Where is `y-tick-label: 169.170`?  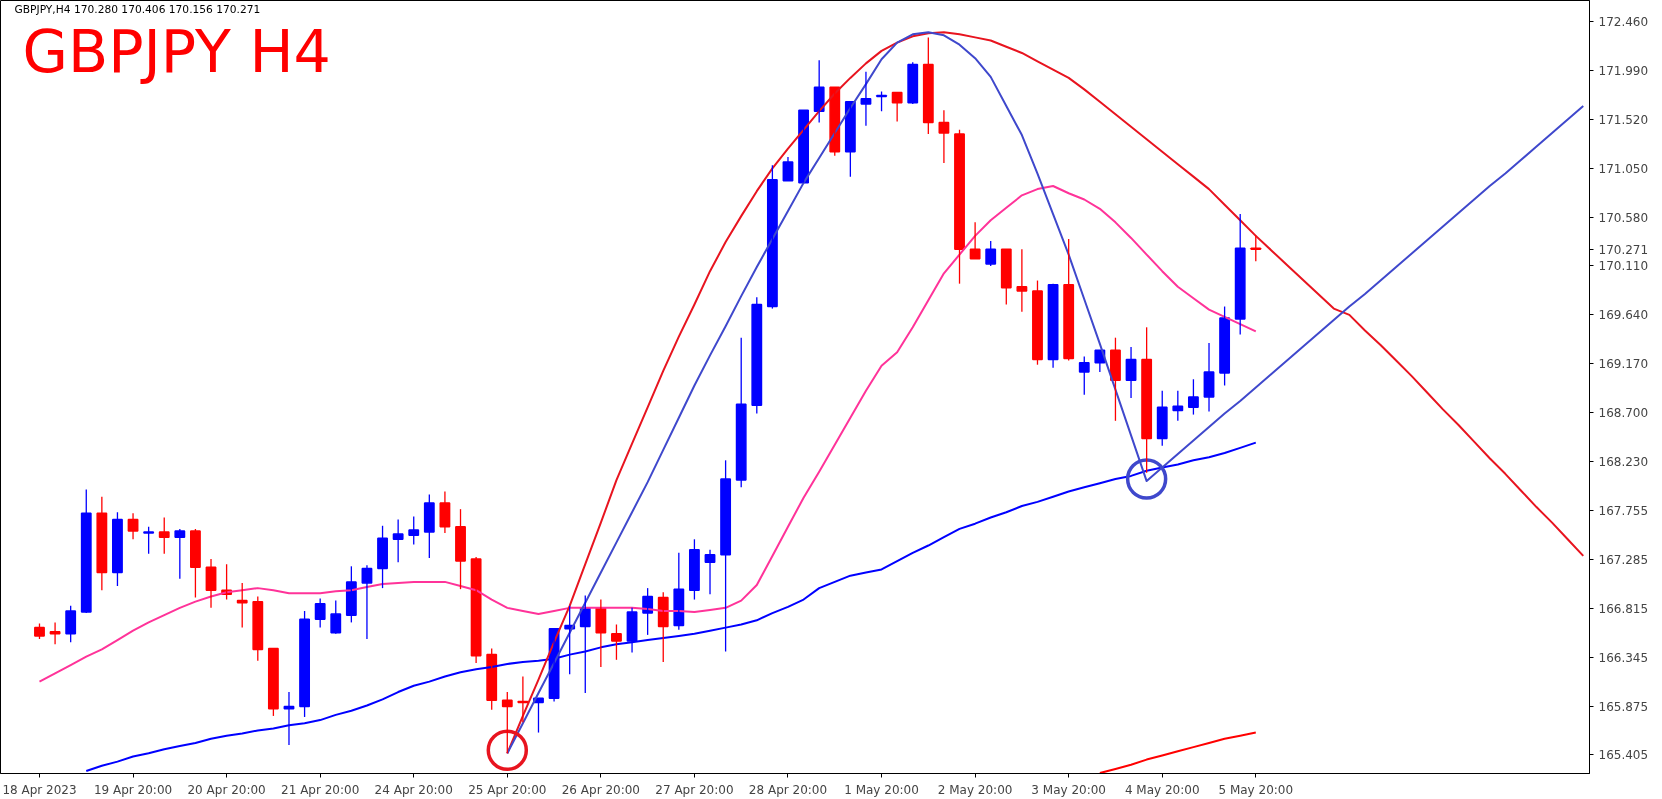
y-tick-label: 169.170 is located at coordinates (1623, 364).